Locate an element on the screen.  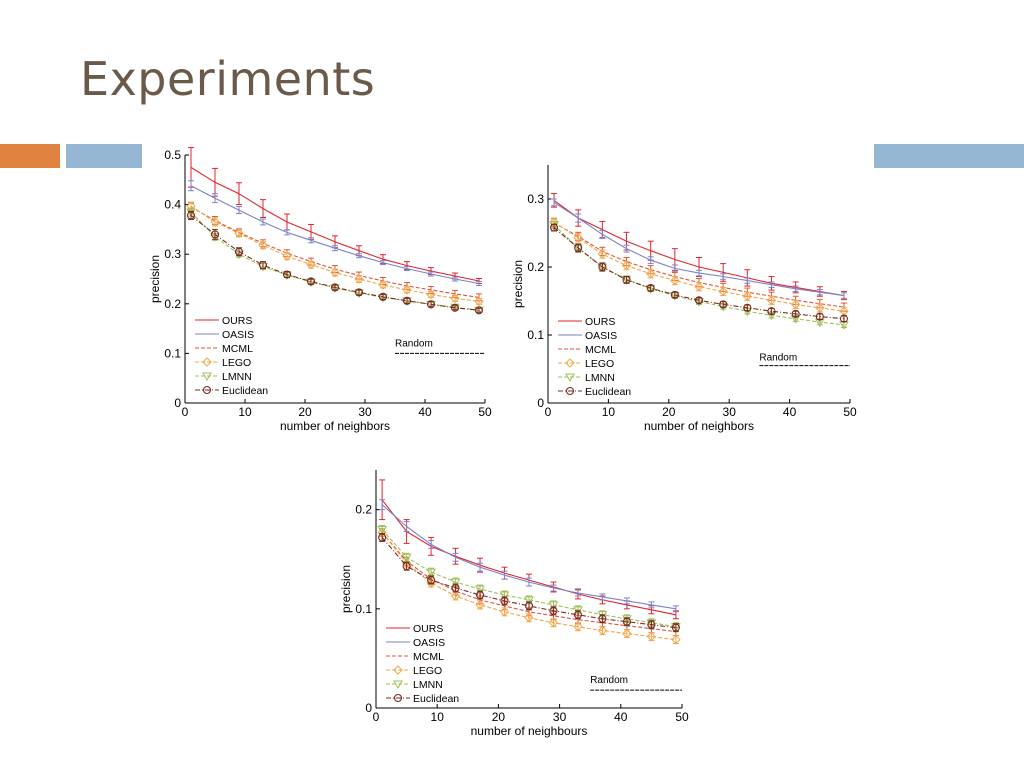
legend-label: LMNN is located at coordinates (600, 378).